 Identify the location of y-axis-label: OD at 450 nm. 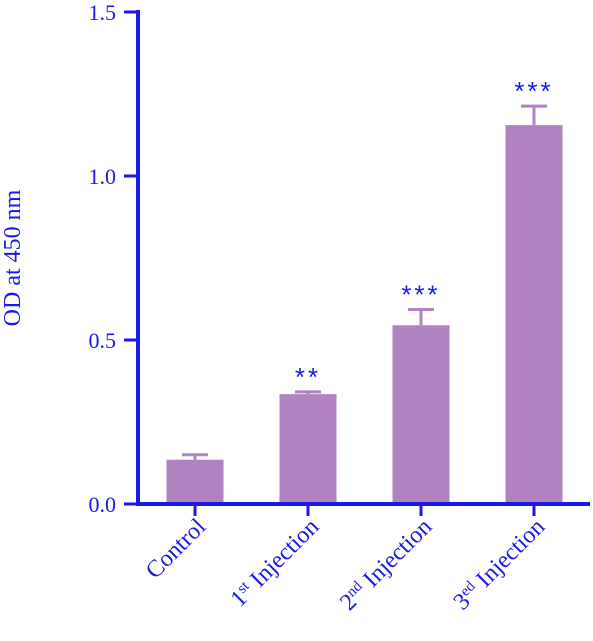
(13, 257).